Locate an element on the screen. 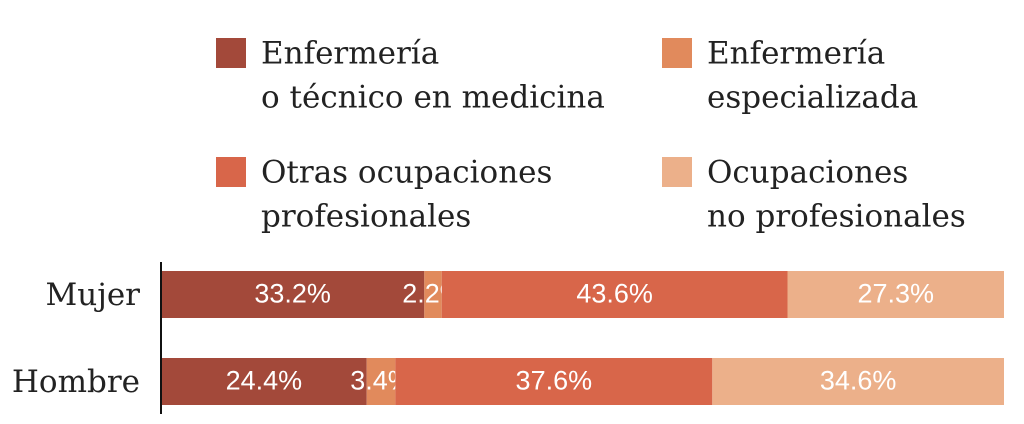  legend-label-3-line-1: Otras ocupaciones is located at coordinates (406, 172).